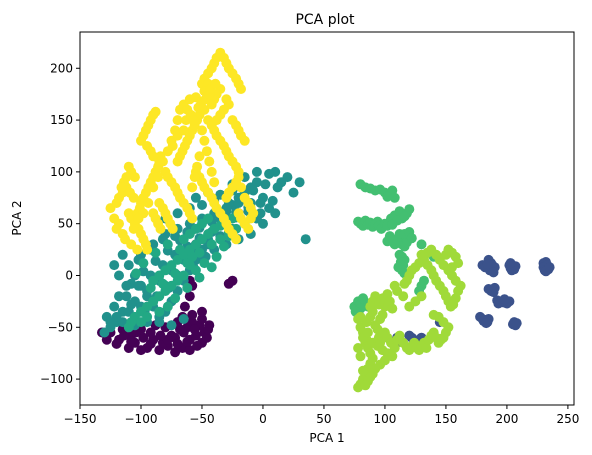 The height and width of the screenshot is (455, 592). Describe the element at coordinates (201, 419) in the screenshot. I see `x-tick-label: −50` at that location.